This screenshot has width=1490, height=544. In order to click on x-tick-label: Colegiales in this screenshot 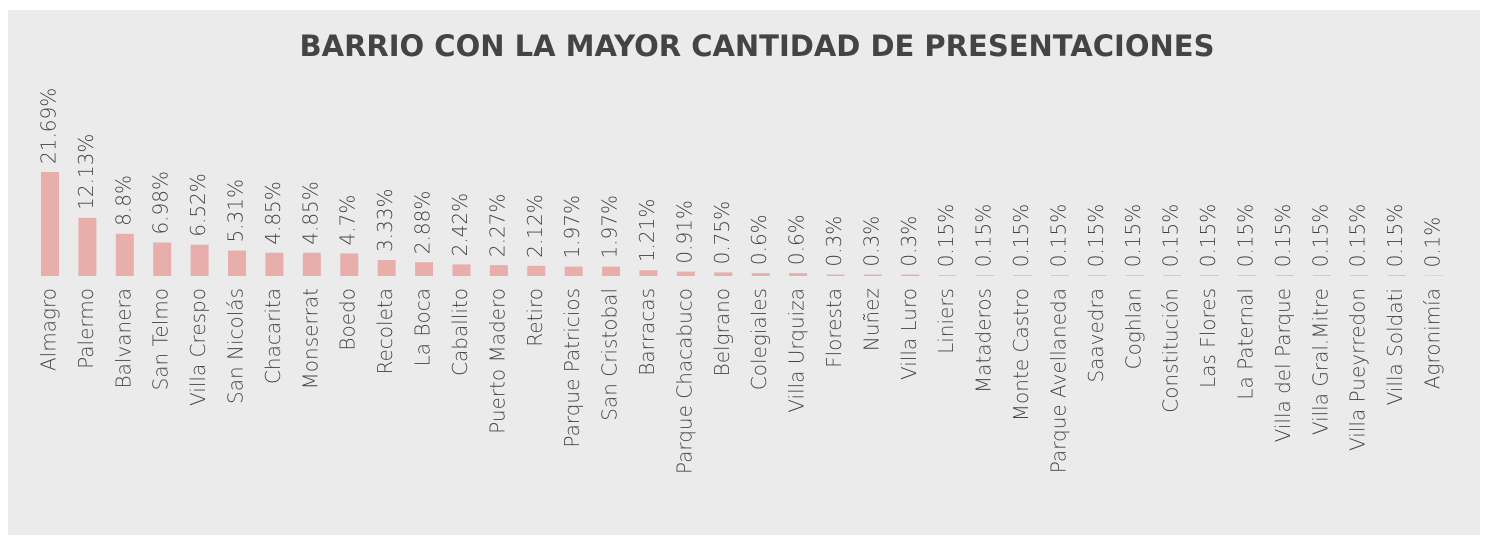, I will do `click(759, 339)`.